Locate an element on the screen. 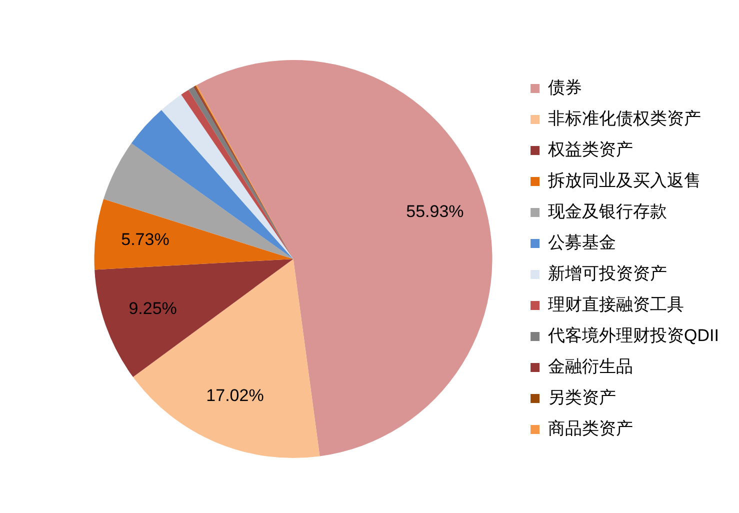 The width and height of the screenshot is (739, 513). legend-label: 新增可投资资产 is located at coordinates (608, 274).